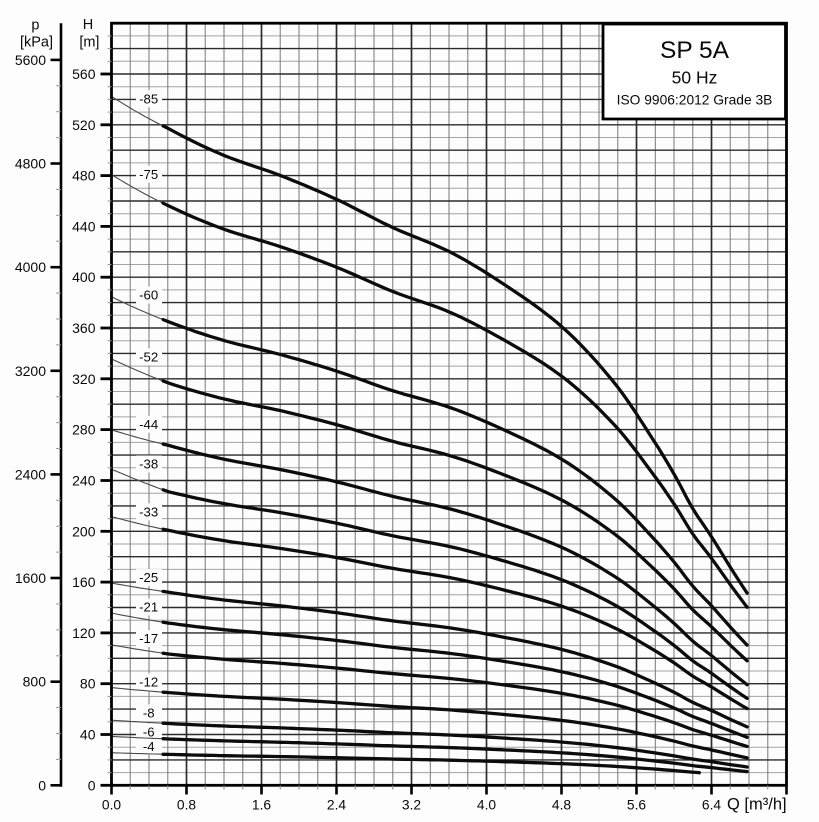  I want to click on svg-text: 1.6, so click(262, 804).